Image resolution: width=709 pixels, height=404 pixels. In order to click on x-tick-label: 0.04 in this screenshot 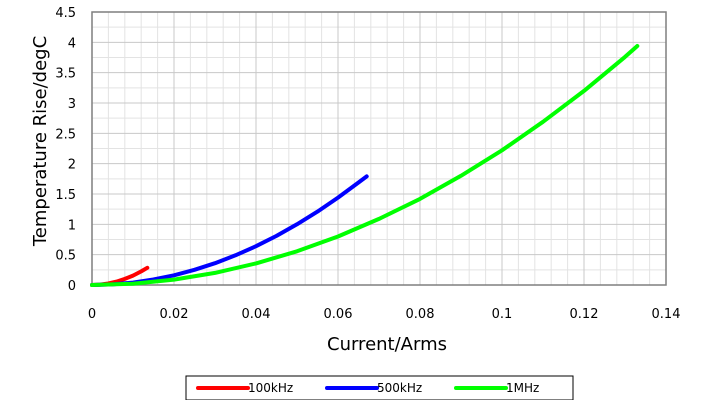, I will do `click(256, 314)`.